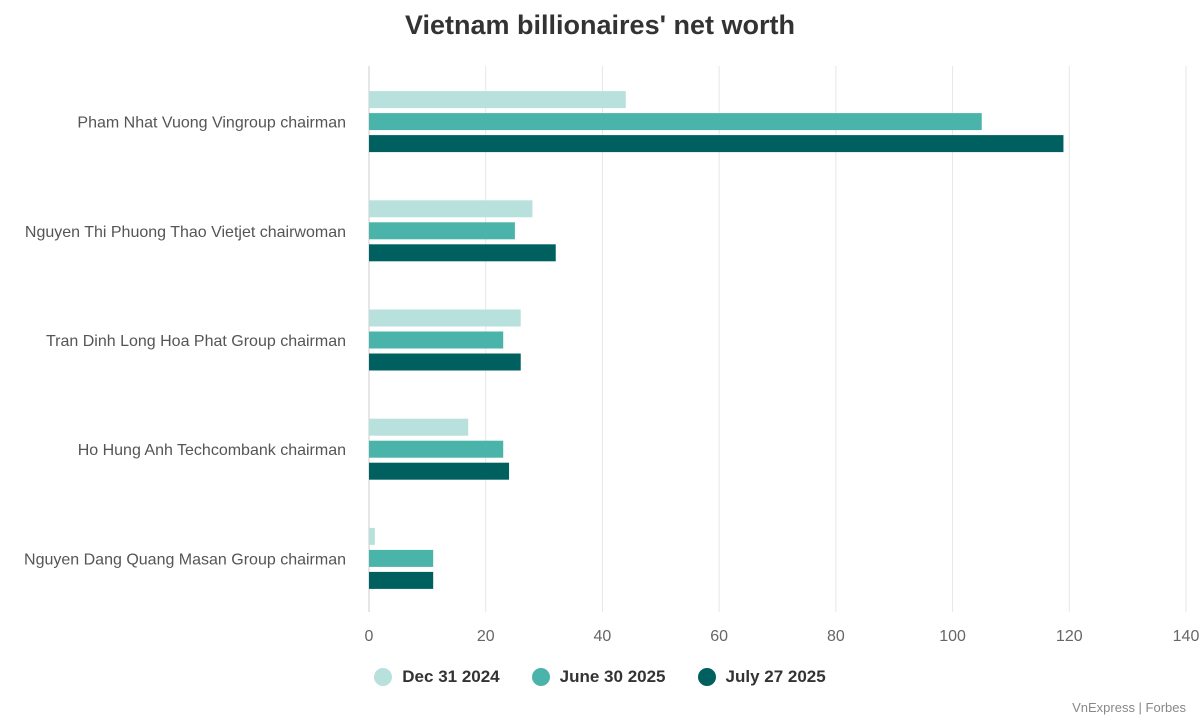 The image size is (1200, 720). I want to click on x-tick-label: 80, so click(836, 636).